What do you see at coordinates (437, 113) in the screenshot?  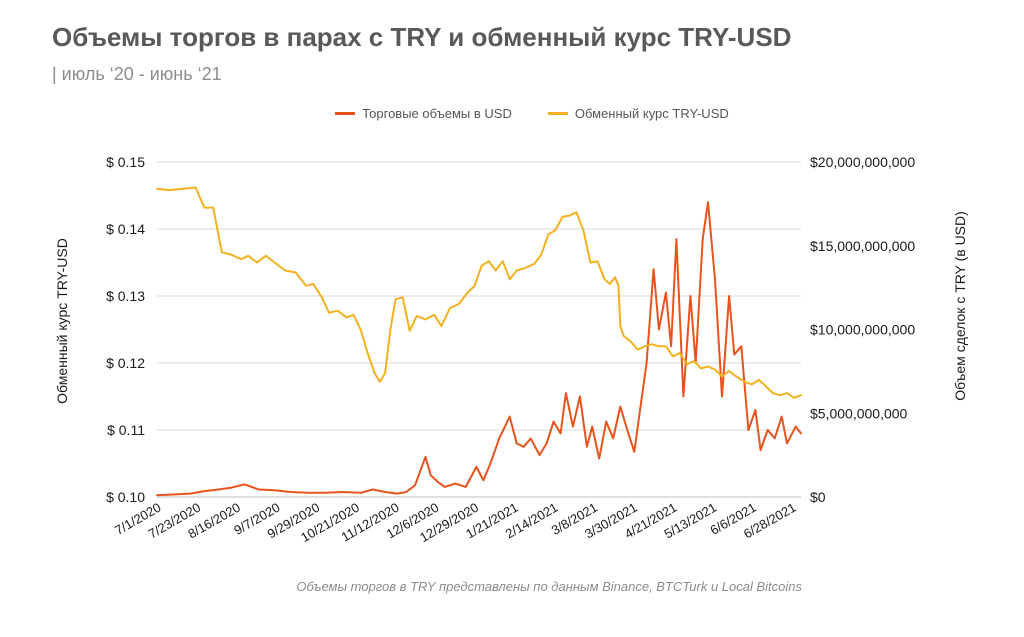 I see `legend-label-volume: Торговые объемы в USD` at bounding box center [437, 113].